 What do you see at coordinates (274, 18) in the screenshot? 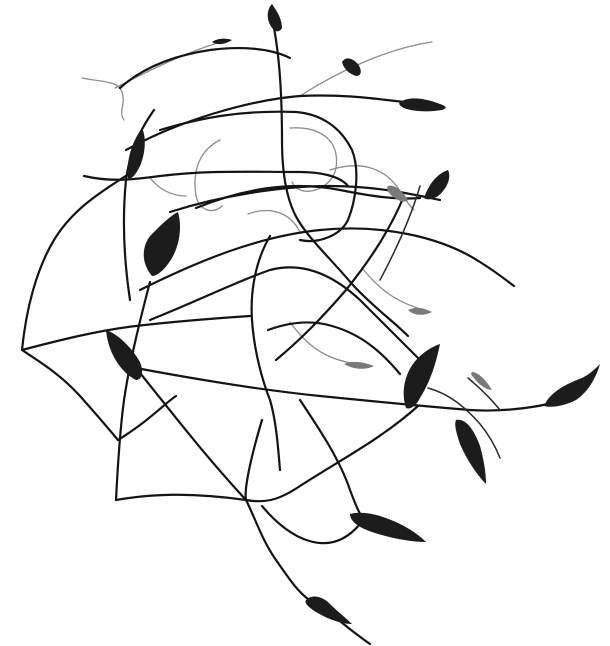
I see `leaf-top` at bounding box center [274, 18].